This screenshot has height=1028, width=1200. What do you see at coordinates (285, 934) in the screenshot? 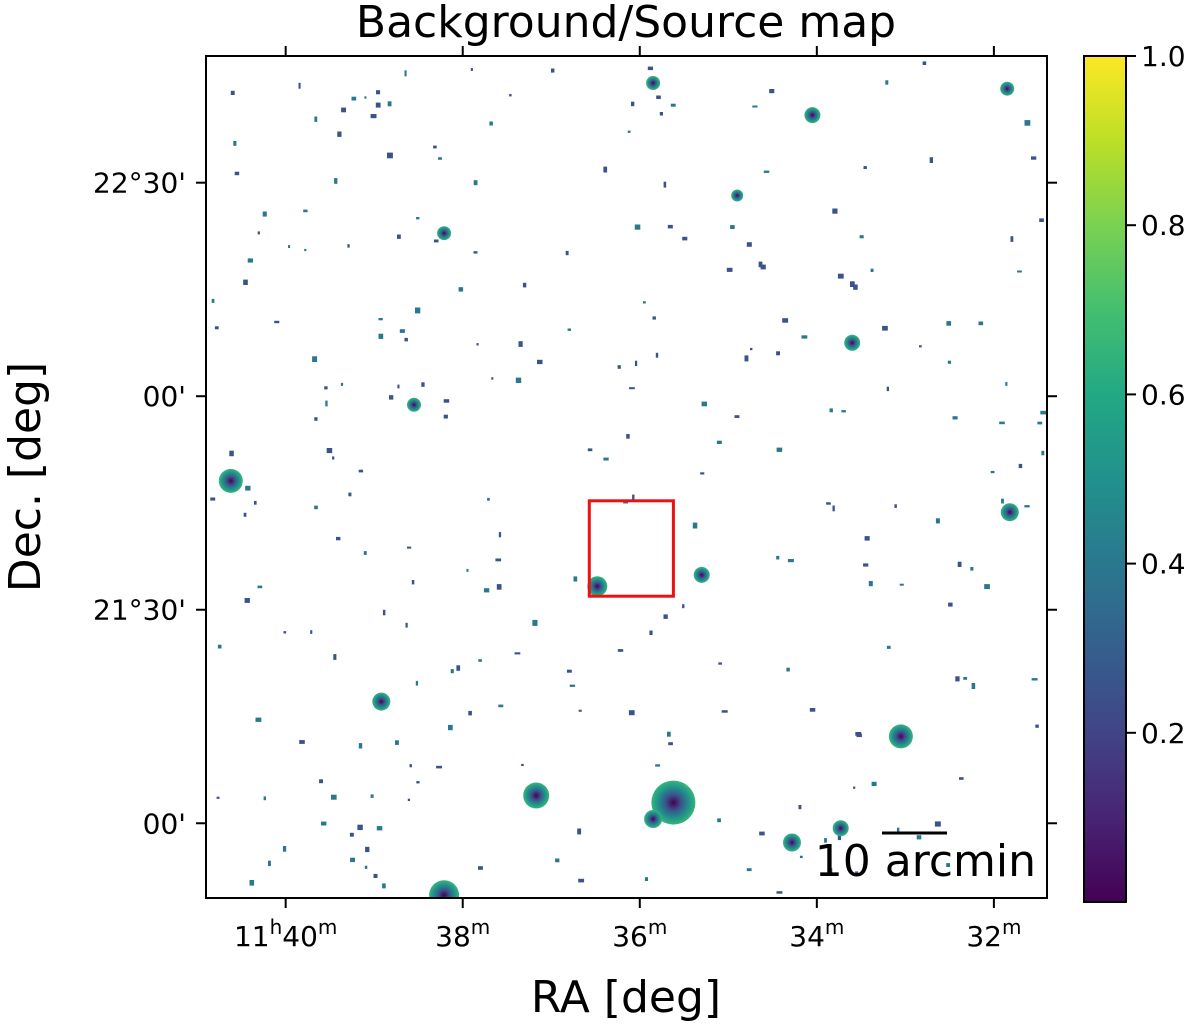
I see `x-tick-label: 11h40m` at bounding box center [285, 934].